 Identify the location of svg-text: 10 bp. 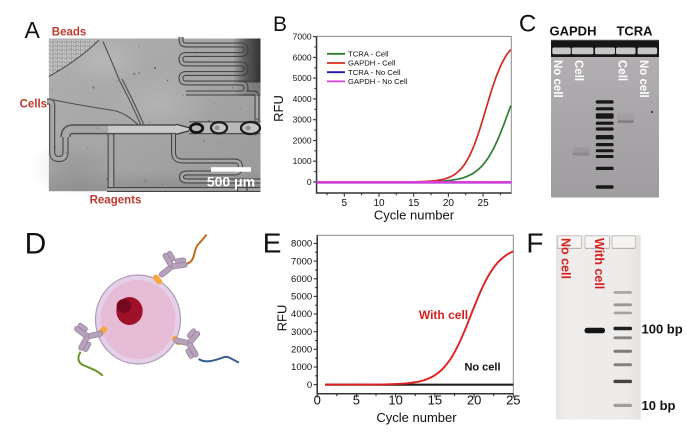
(659, 405).